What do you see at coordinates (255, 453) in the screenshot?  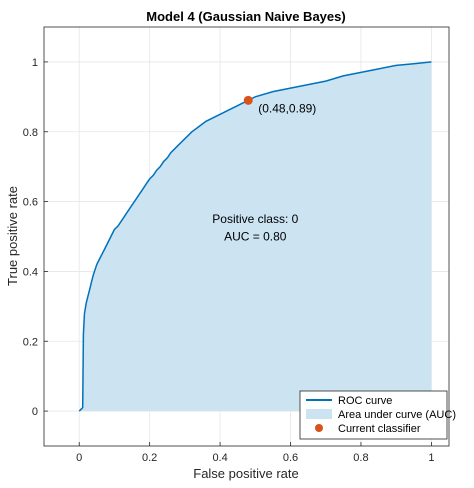 I see `x-axis-ticks: 0 0.2 0.4 0.6 0.8 1` at bounding box center [255, 453].